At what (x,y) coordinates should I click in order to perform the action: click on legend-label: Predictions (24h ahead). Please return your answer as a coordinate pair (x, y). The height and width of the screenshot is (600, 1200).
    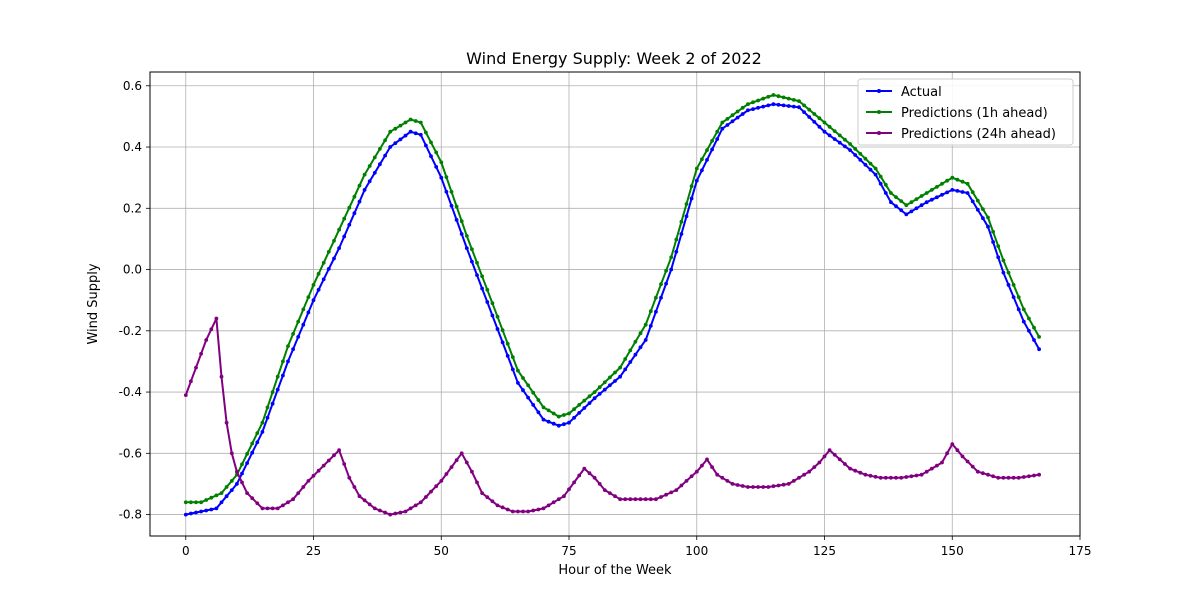
    Looking at the image, I should click on (978, 134).